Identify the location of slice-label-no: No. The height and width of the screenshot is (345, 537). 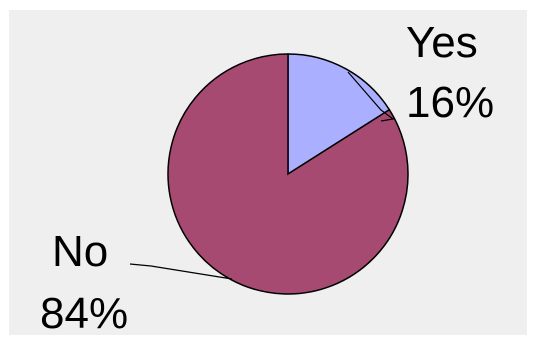
(80, 251).